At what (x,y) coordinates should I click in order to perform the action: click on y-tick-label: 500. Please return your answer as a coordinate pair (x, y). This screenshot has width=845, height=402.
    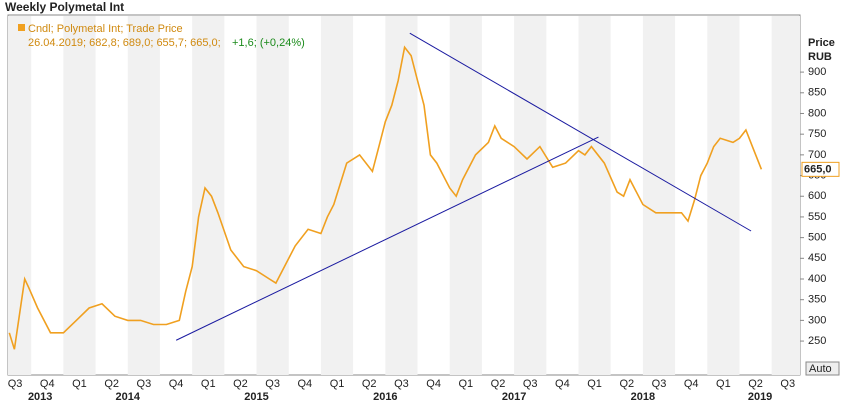
    Looking at the image, I should click on (817, 238).